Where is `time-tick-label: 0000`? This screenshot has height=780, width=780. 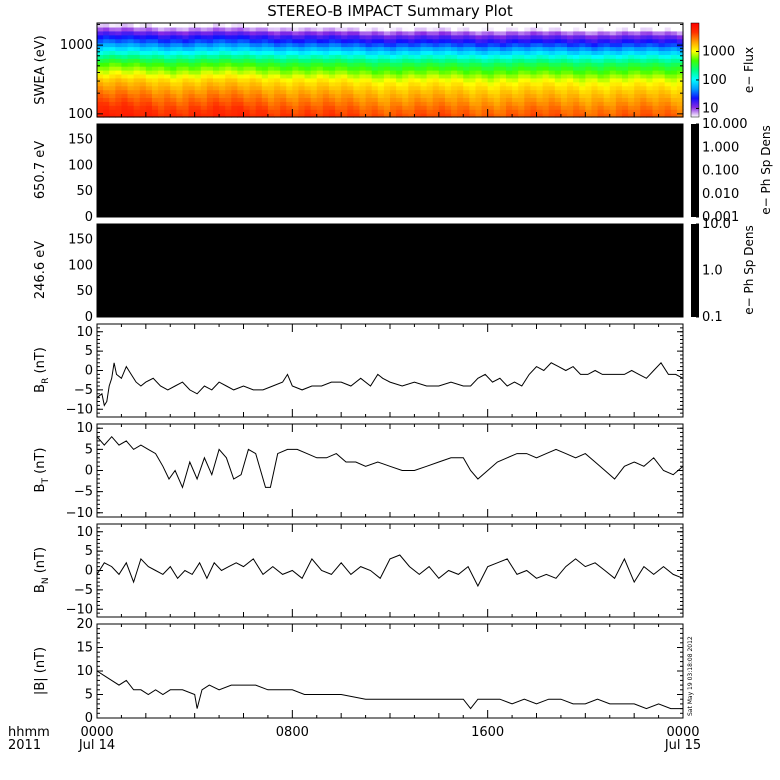 time-tick-label: 0000 is located at coordinates (682, 732).